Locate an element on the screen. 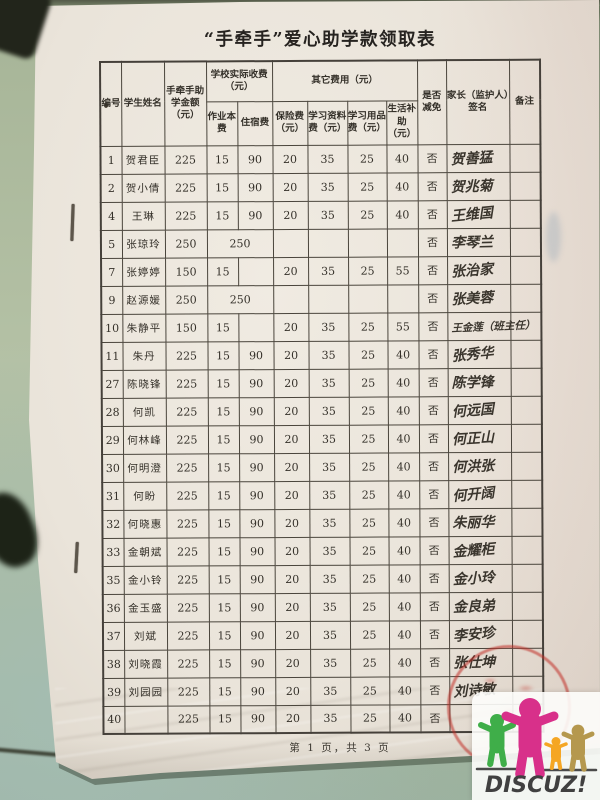  cell-guardian-signature: 贺善猛 is located at coordinates (478, 158).